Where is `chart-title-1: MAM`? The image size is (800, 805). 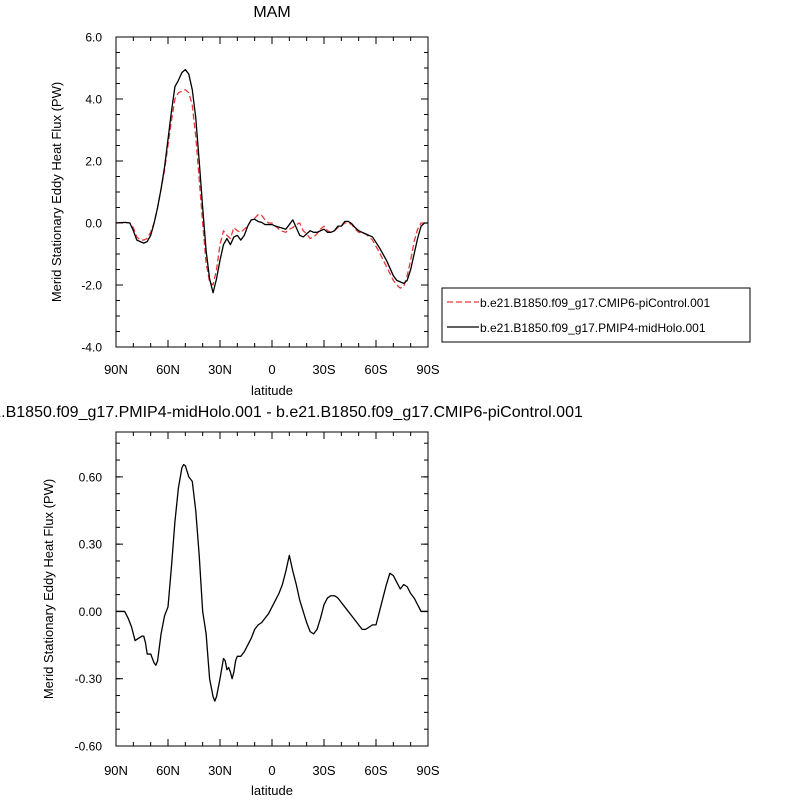
chart-title-1: MAM is located at coordinates (271, 12).